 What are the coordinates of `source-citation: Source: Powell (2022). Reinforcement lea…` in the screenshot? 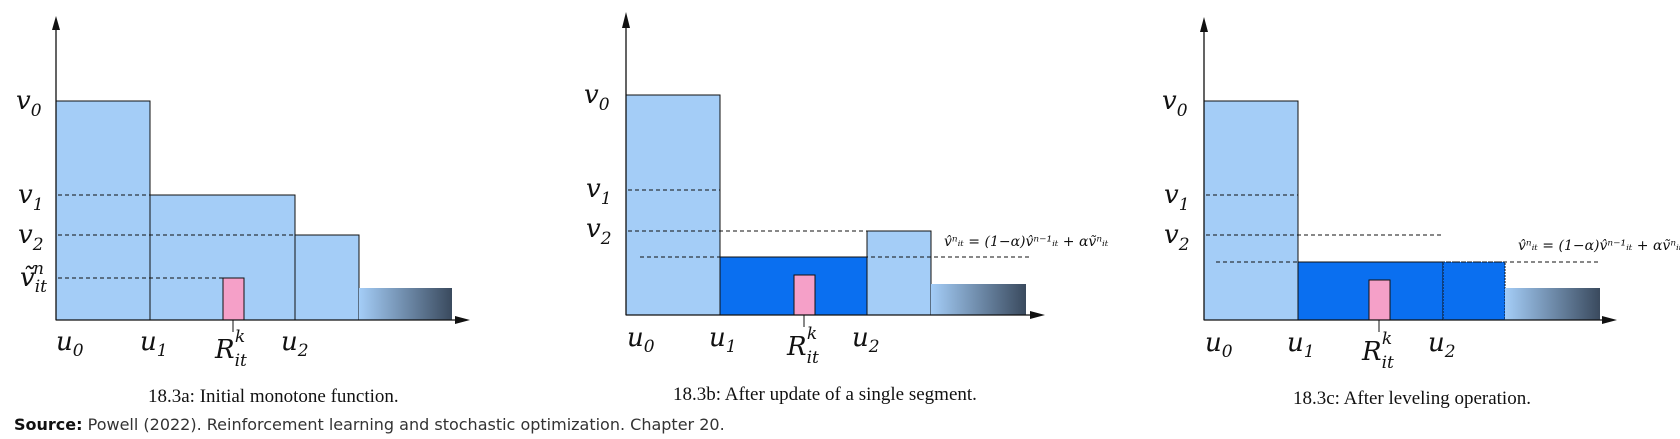 It's located at (369, 424).